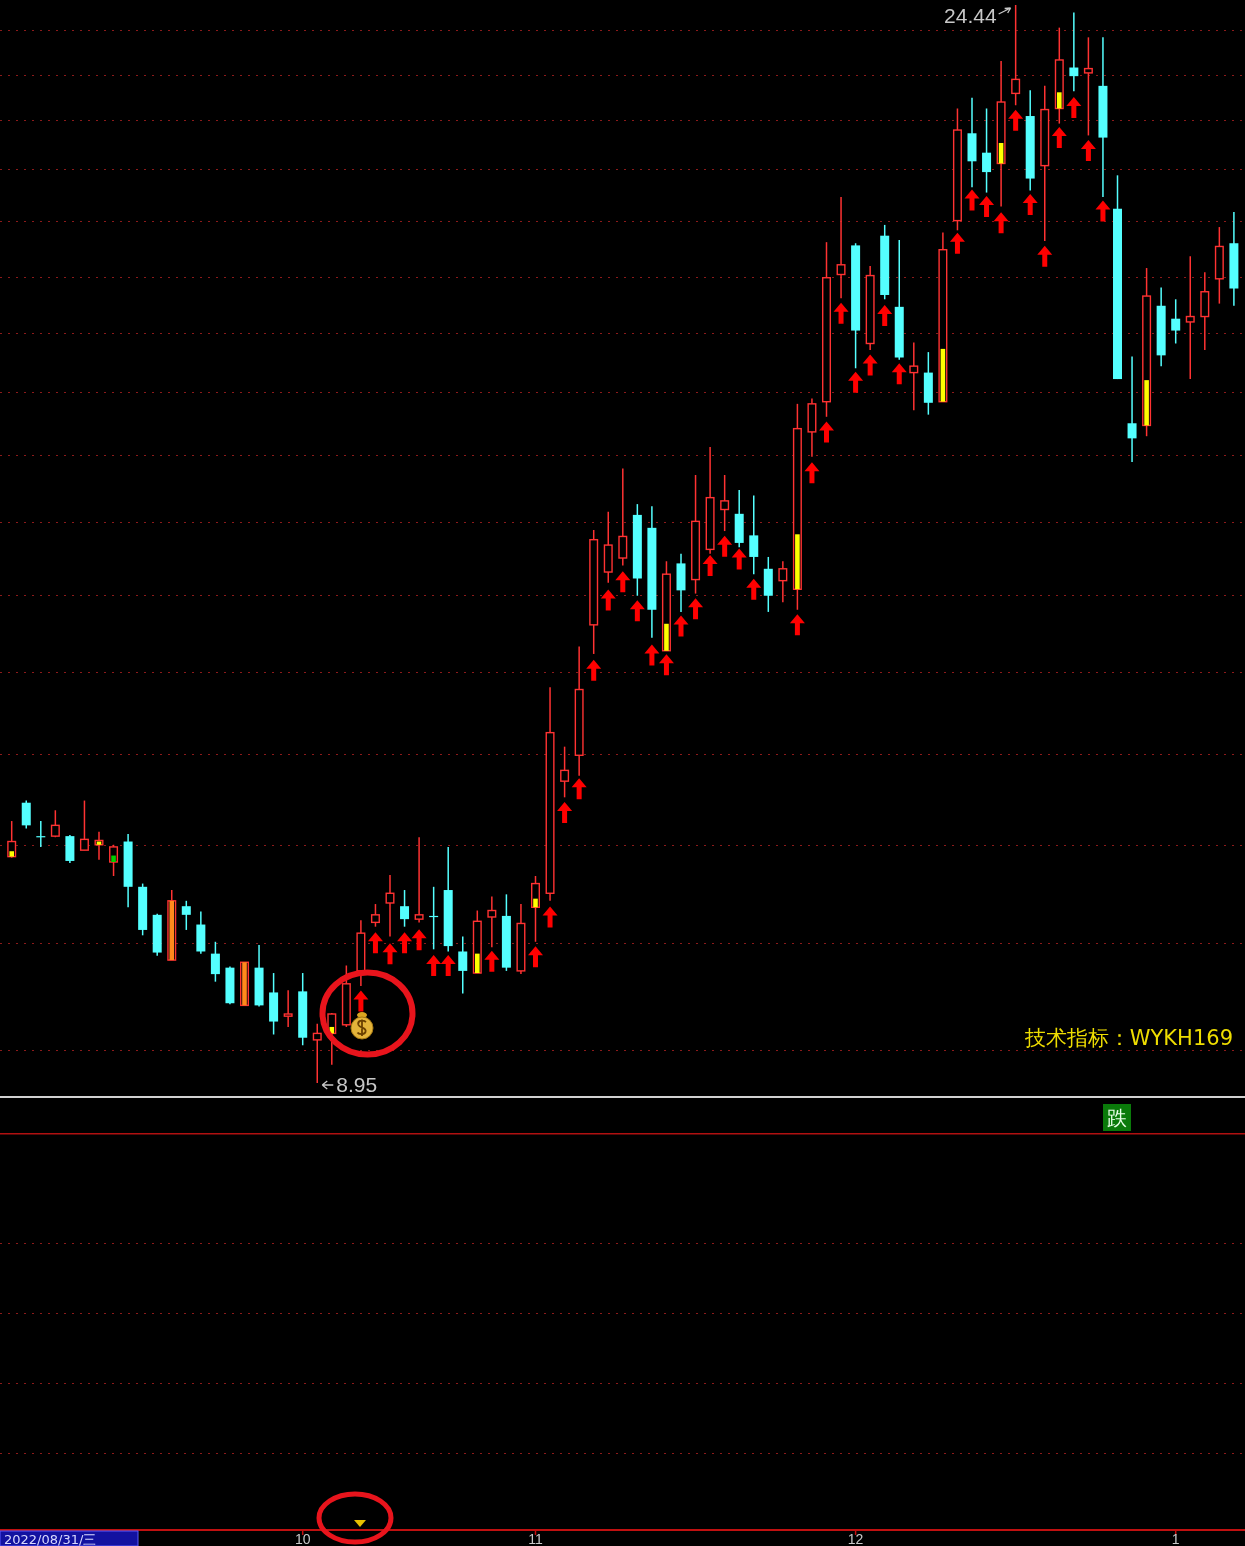 This screenshot has width=1245, height=1546. Describe the element at coordinates (855, 1538) in the screenshot. I see `x-tick-label: 12` at that location.